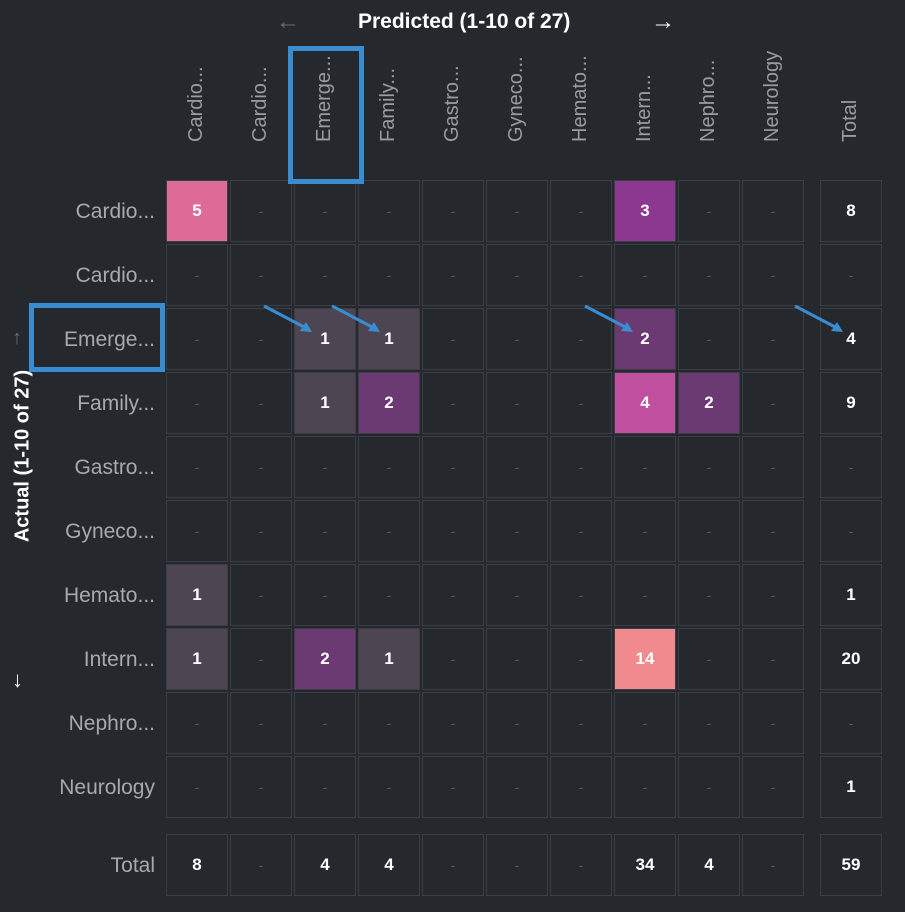 Image resolution: width=905 pixels, height=912 pixels. I want to click on next-columns-arrow-icon: →, so click(663, 21).